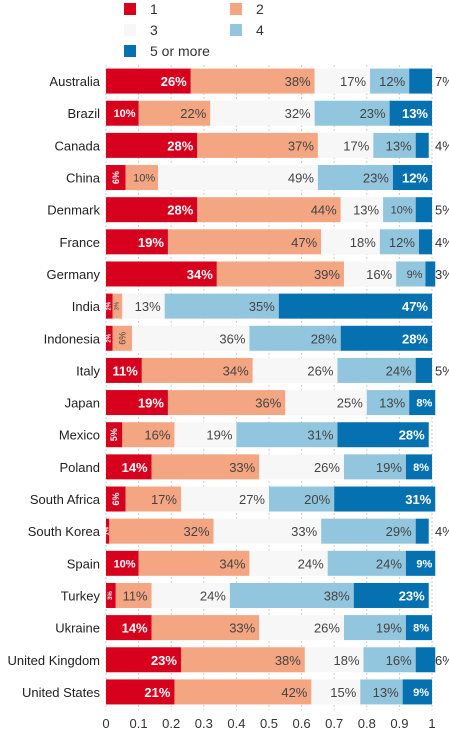 This screenshot has height=730, width=449. I want to click on legend-item-2: 2, so click(247, 9).